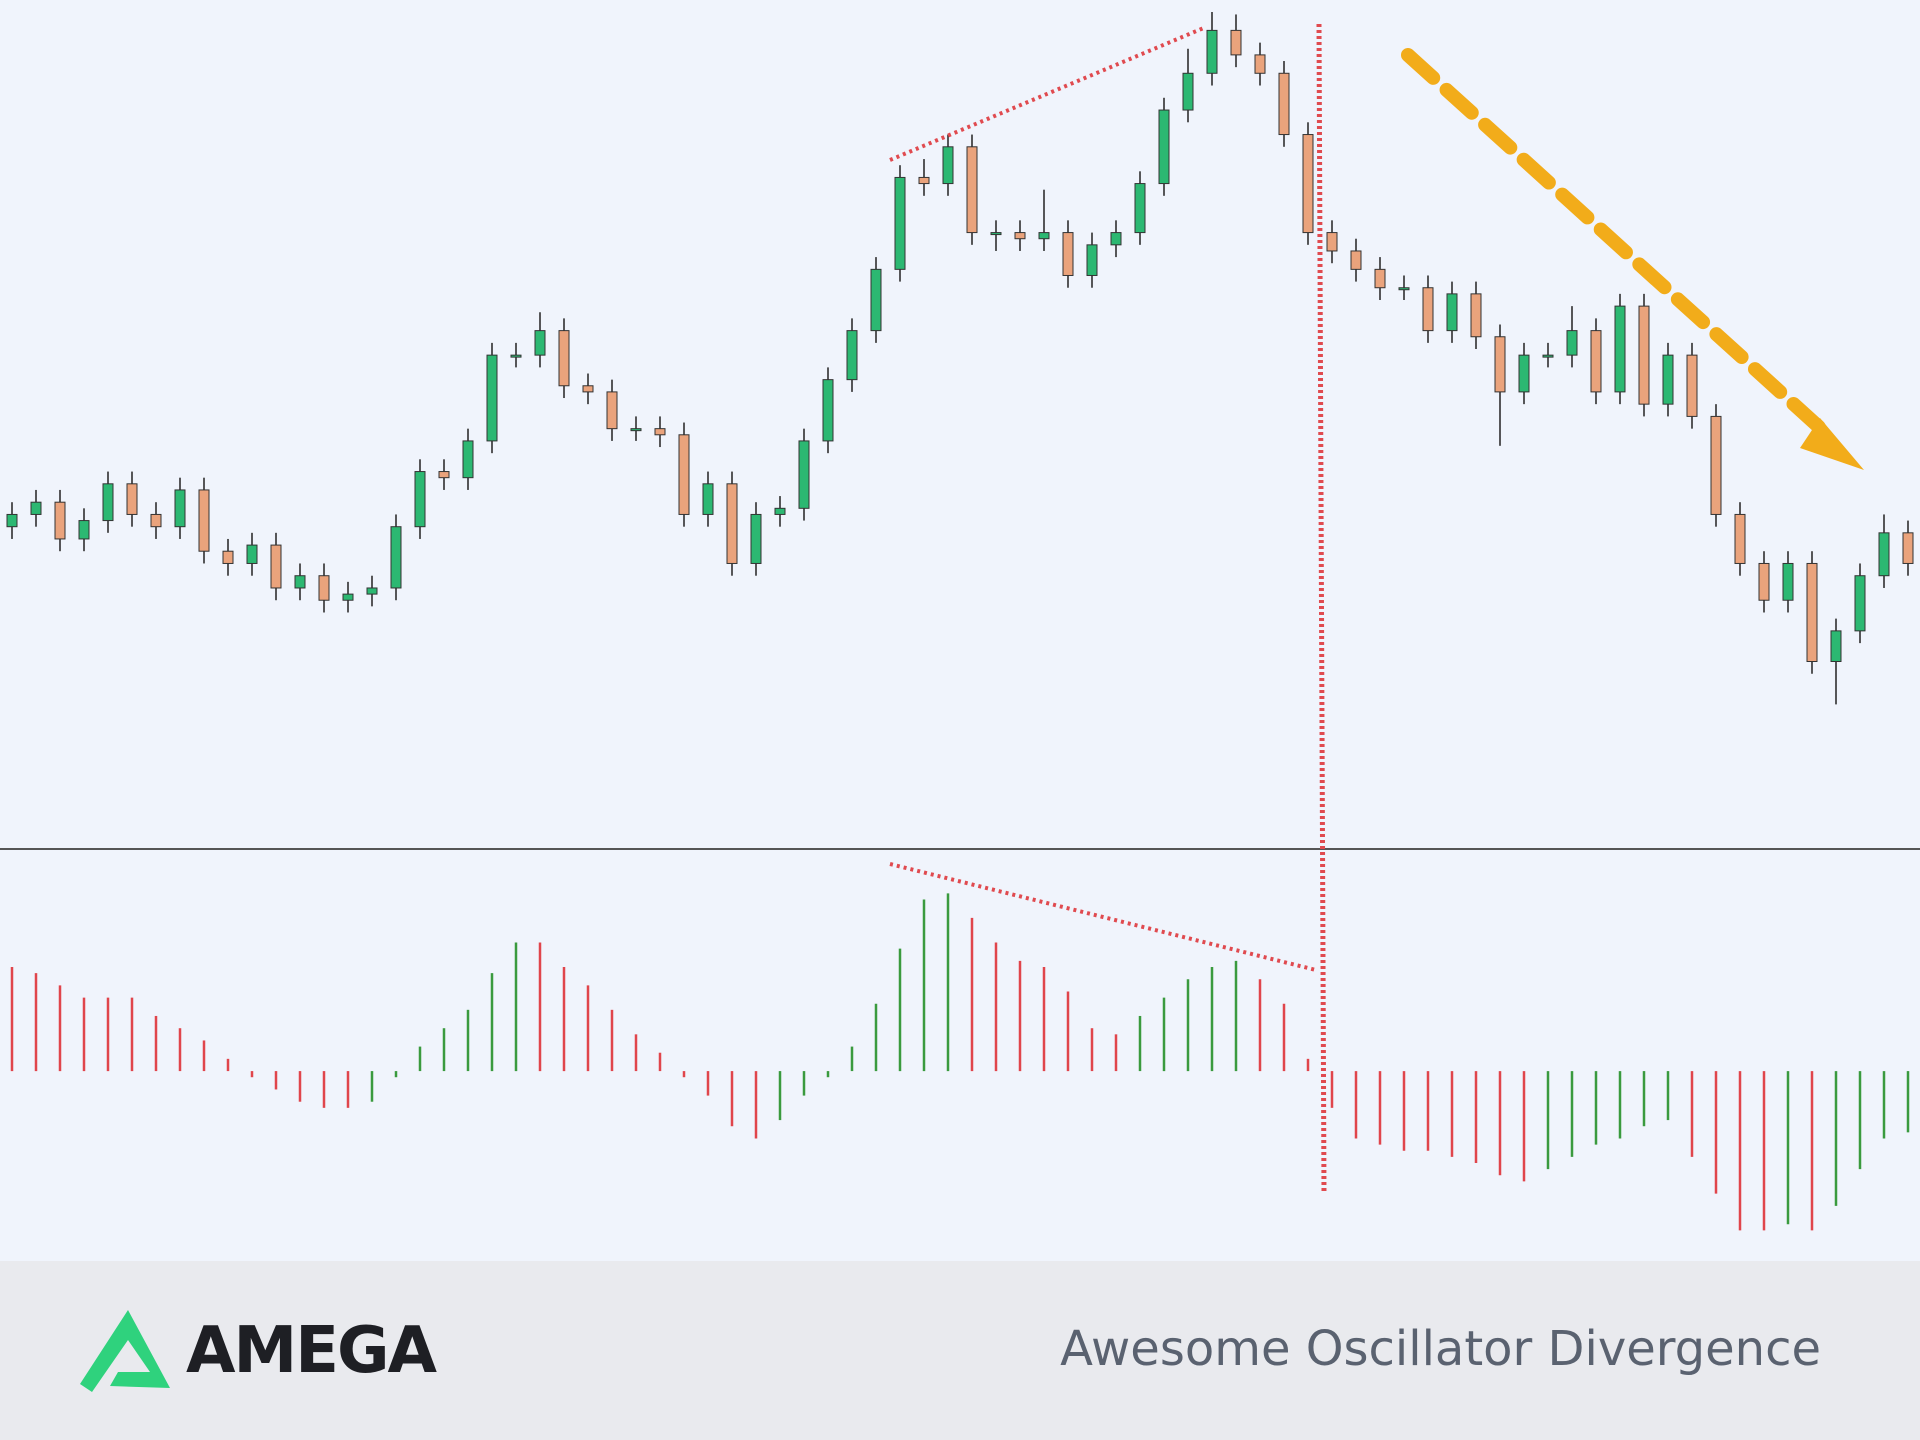  What do you see at coordinates (1048, 93) in the screenshot?
I see `price-trendline` at bounding box center [1048, 93].